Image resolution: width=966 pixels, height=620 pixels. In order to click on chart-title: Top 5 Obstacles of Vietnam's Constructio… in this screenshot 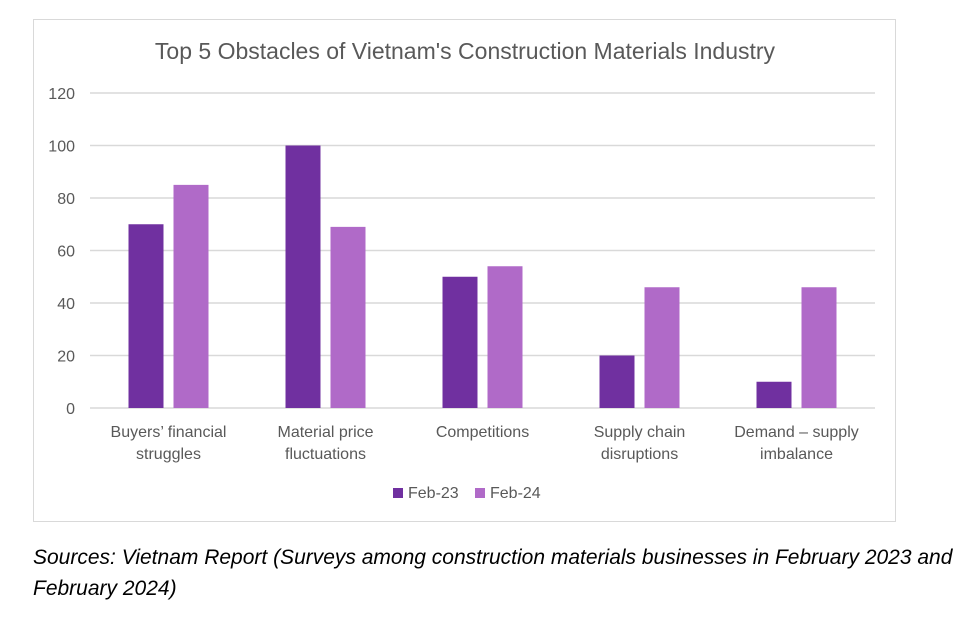, I will do `click(465, 51)`.